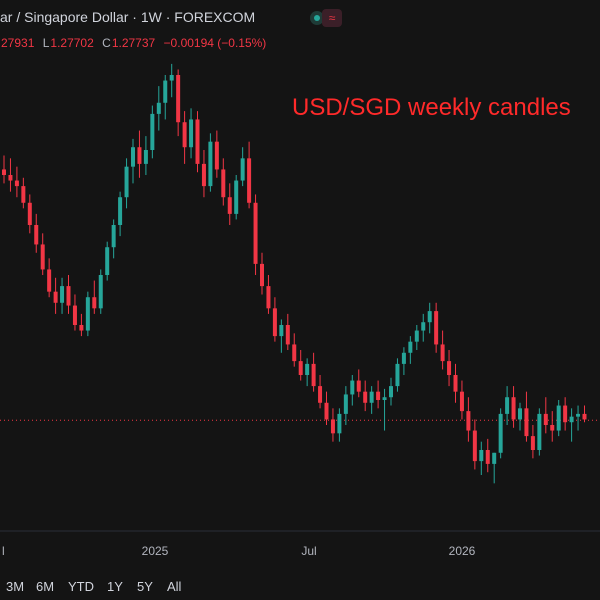  What do you see at coordinates (81, 586) in the screenshot?
I see `range-button-ytd: YTD` at bounding box center [81, 586].